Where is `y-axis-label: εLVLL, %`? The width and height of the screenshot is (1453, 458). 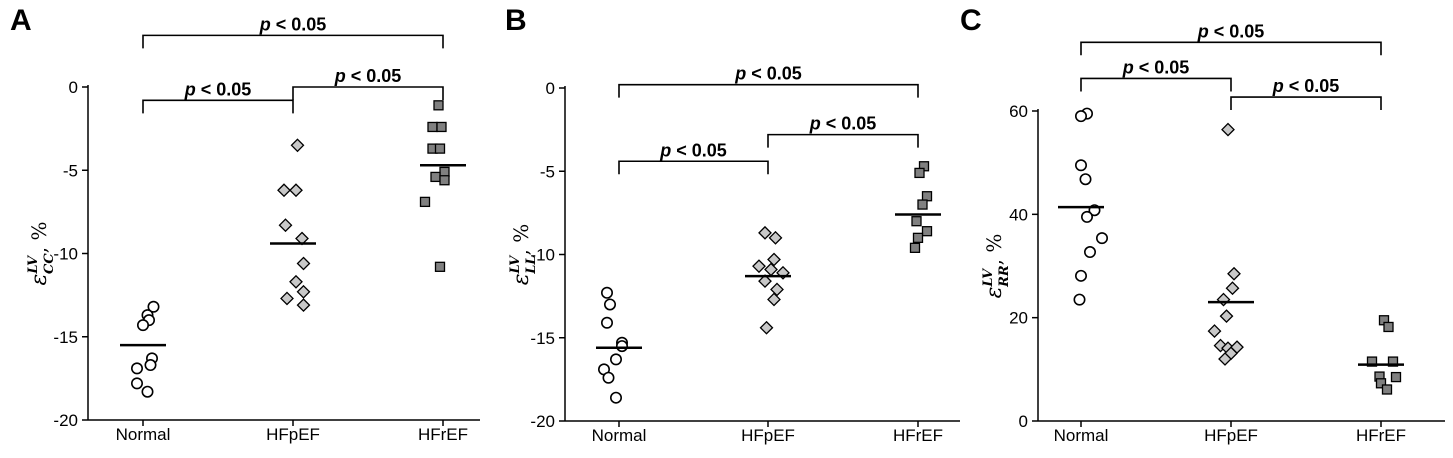
y-axis-label: εLVLL, % is located at coordinates (523, 255).